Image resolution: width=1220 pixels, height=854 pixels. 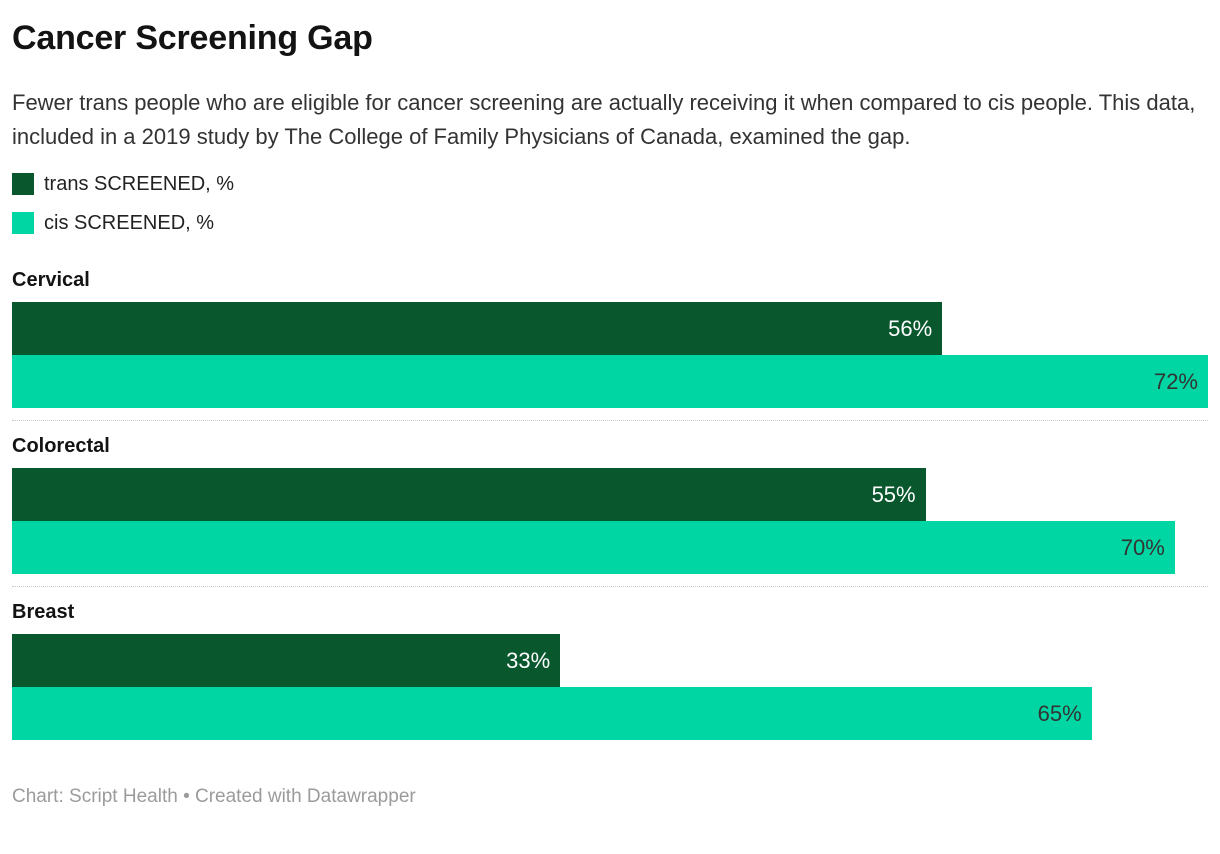 I want to click on bar-value-label: 72%, so click(x=1175, y=381).